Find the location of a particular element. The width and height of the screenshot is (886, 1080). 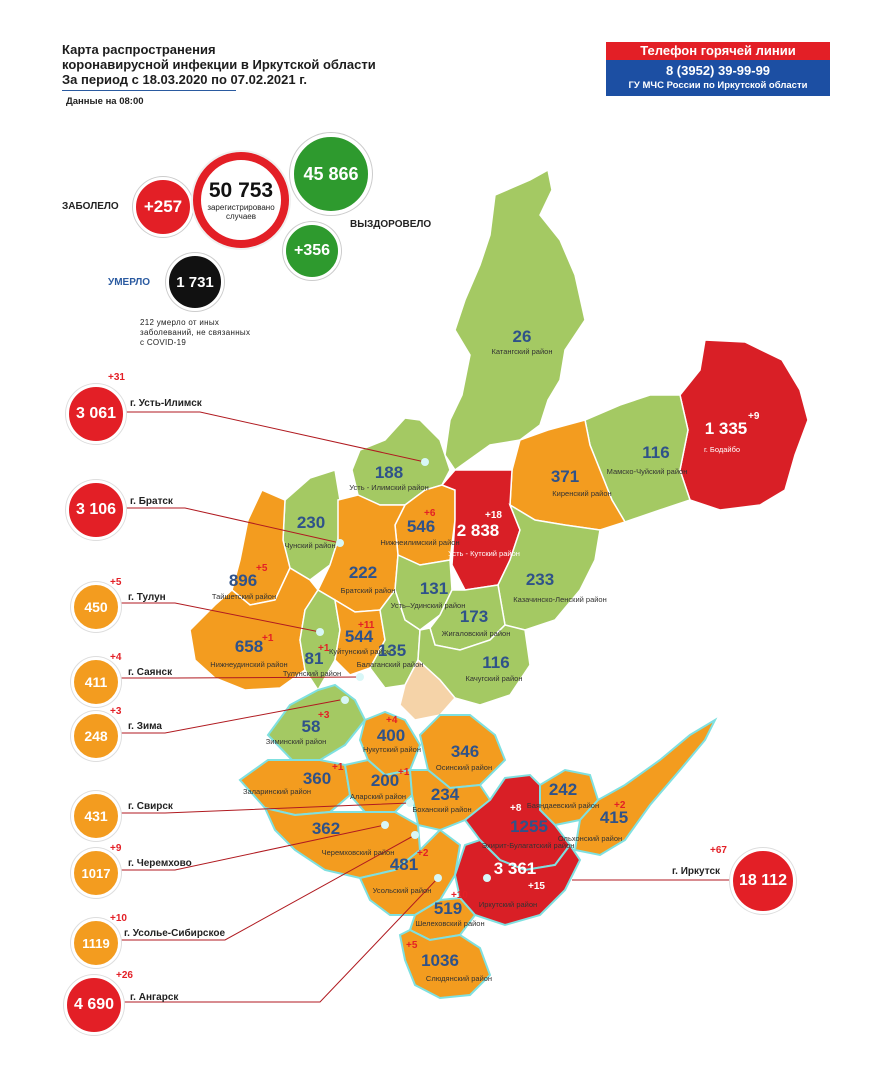

recovered-total: 45 866 is located at coordinates (331, 173).